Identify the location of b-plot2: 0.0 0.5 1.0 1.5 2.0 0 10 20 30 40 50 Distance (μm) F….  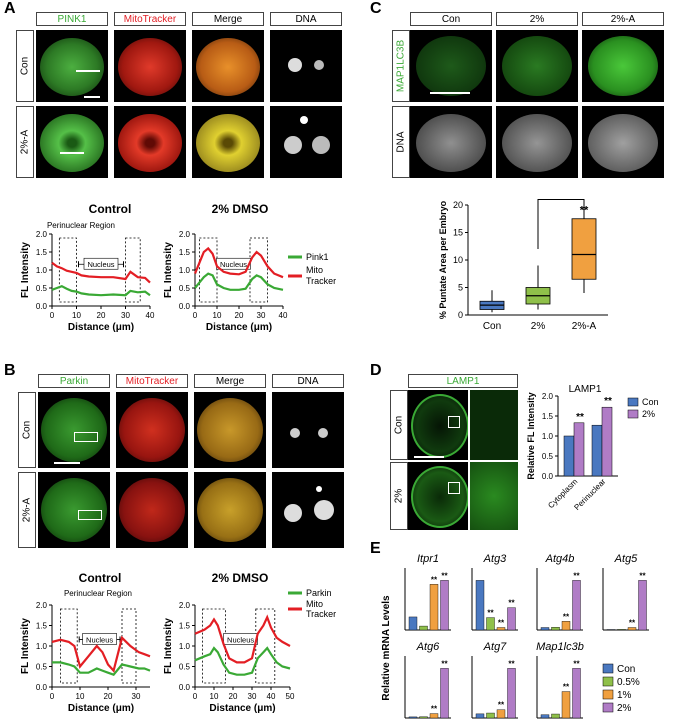
(229, 657).